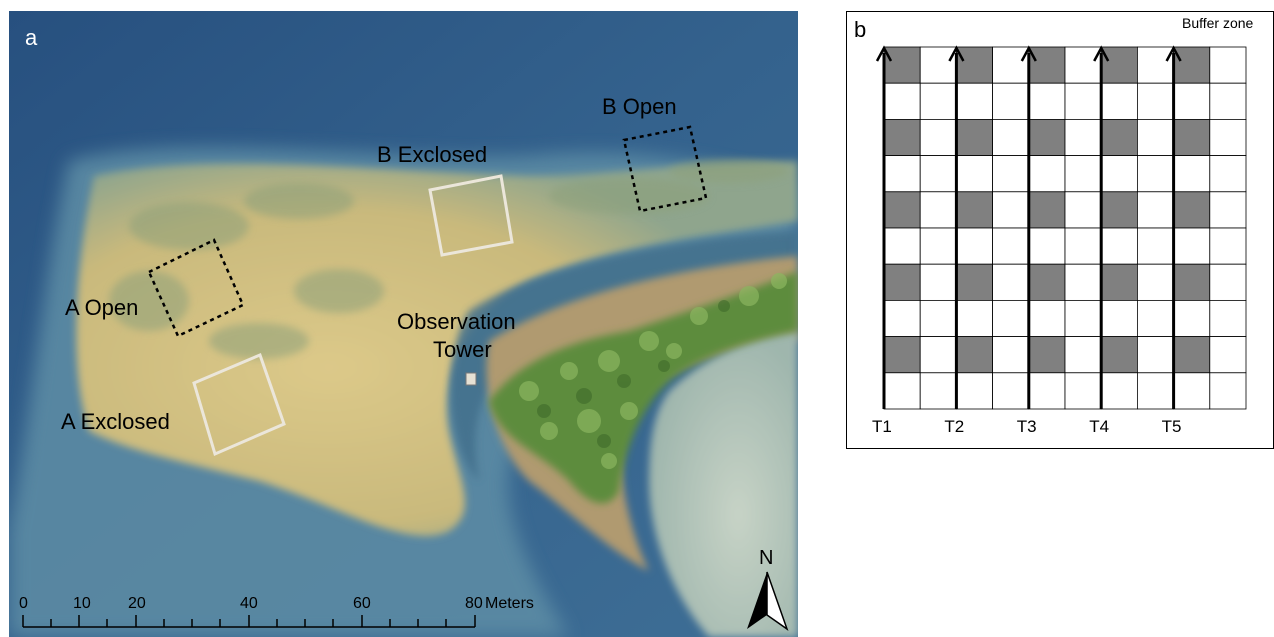 Image resolution: width=1274 pixels, height=637 pixels. I want to click on lagoon, so click(723, 484).